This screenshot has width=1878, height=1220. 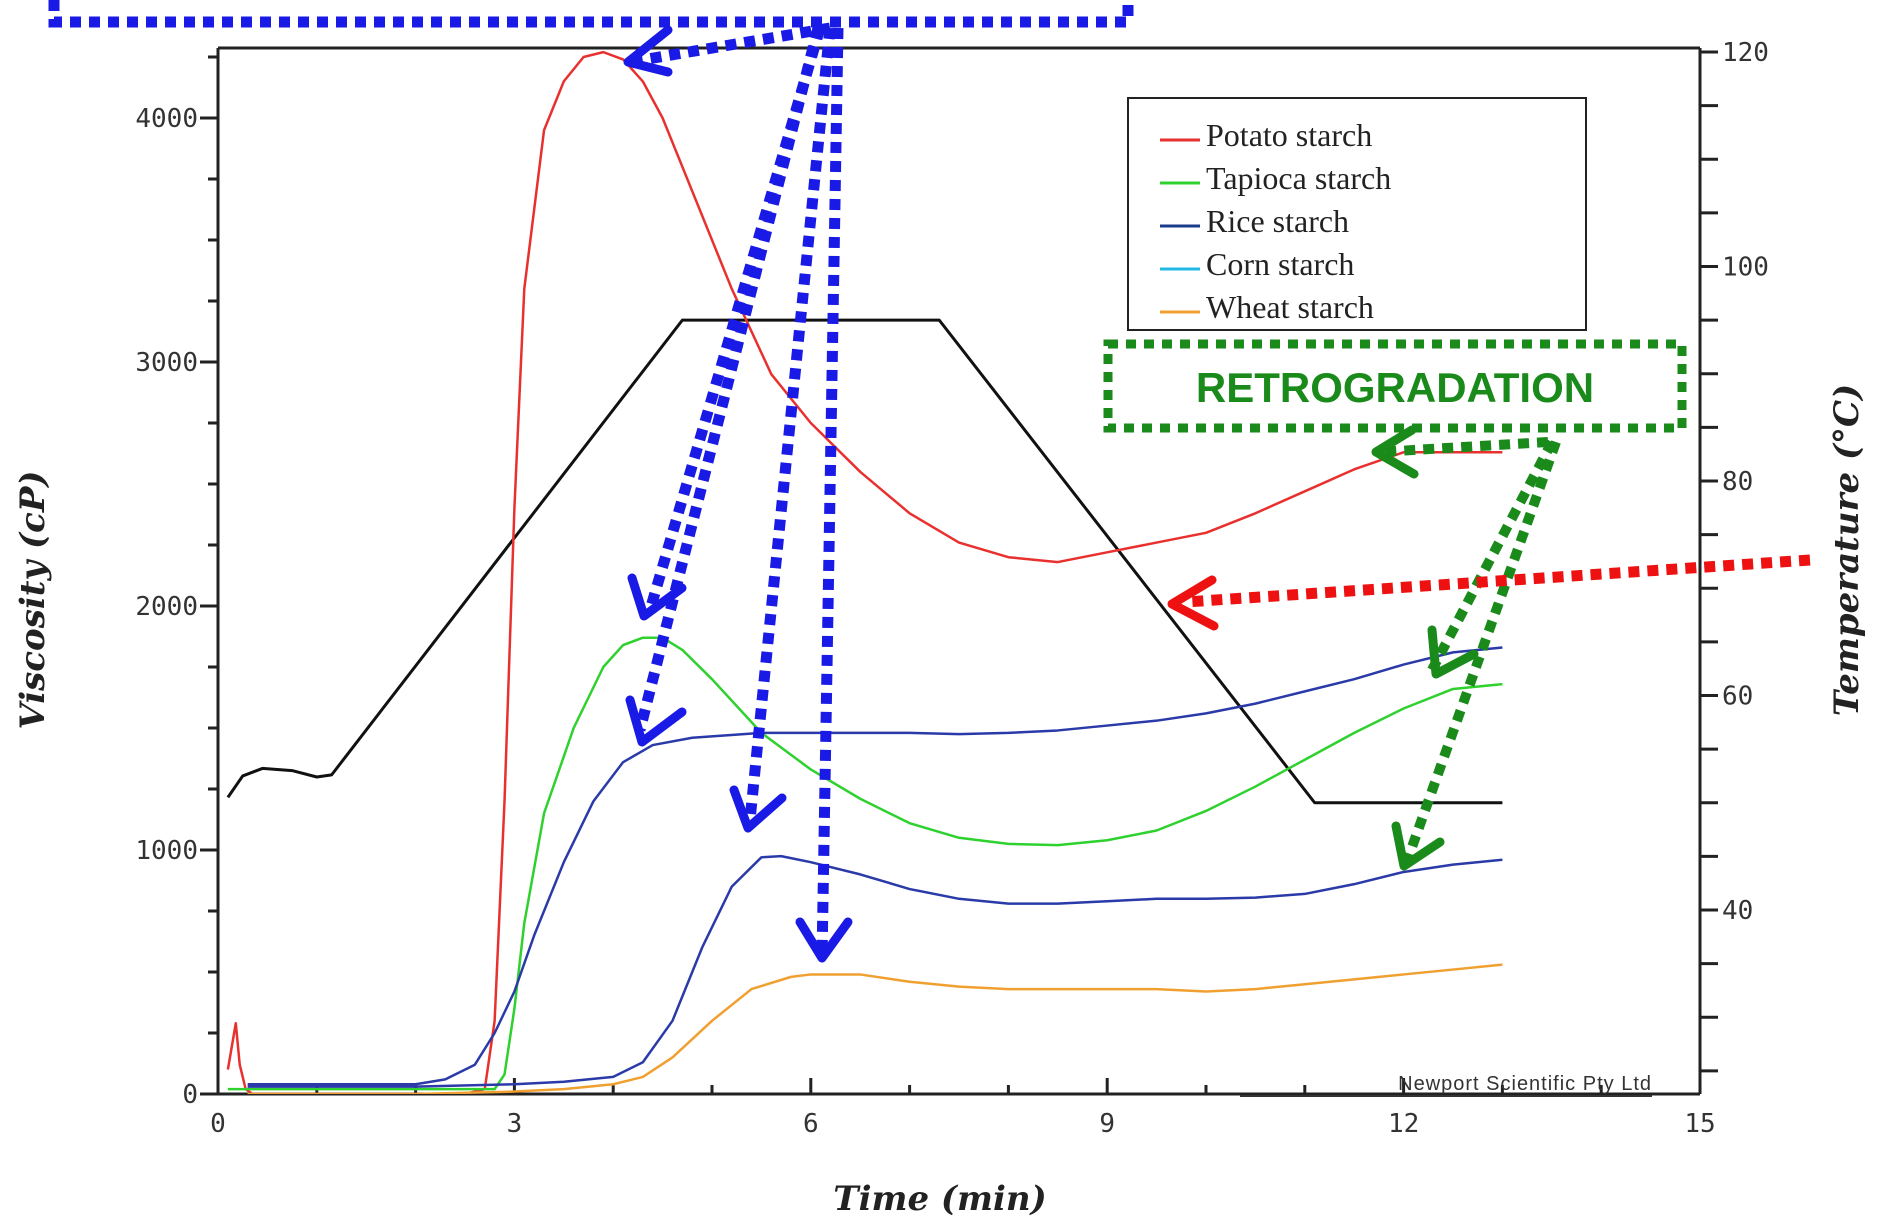 I want to click on blue-arrow-rice, so click(x=729, y=379).